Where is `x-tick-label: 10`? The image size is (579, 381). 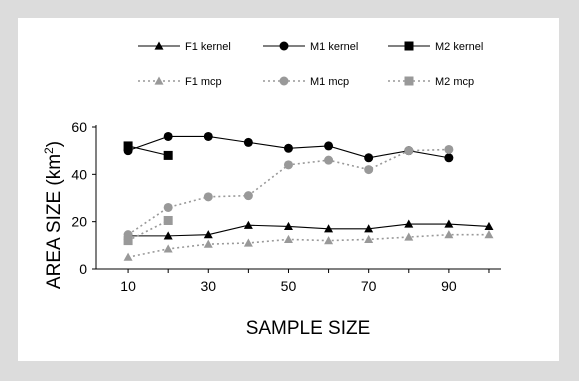 x-tick-label: 10 is located at coordinates (128, 286).